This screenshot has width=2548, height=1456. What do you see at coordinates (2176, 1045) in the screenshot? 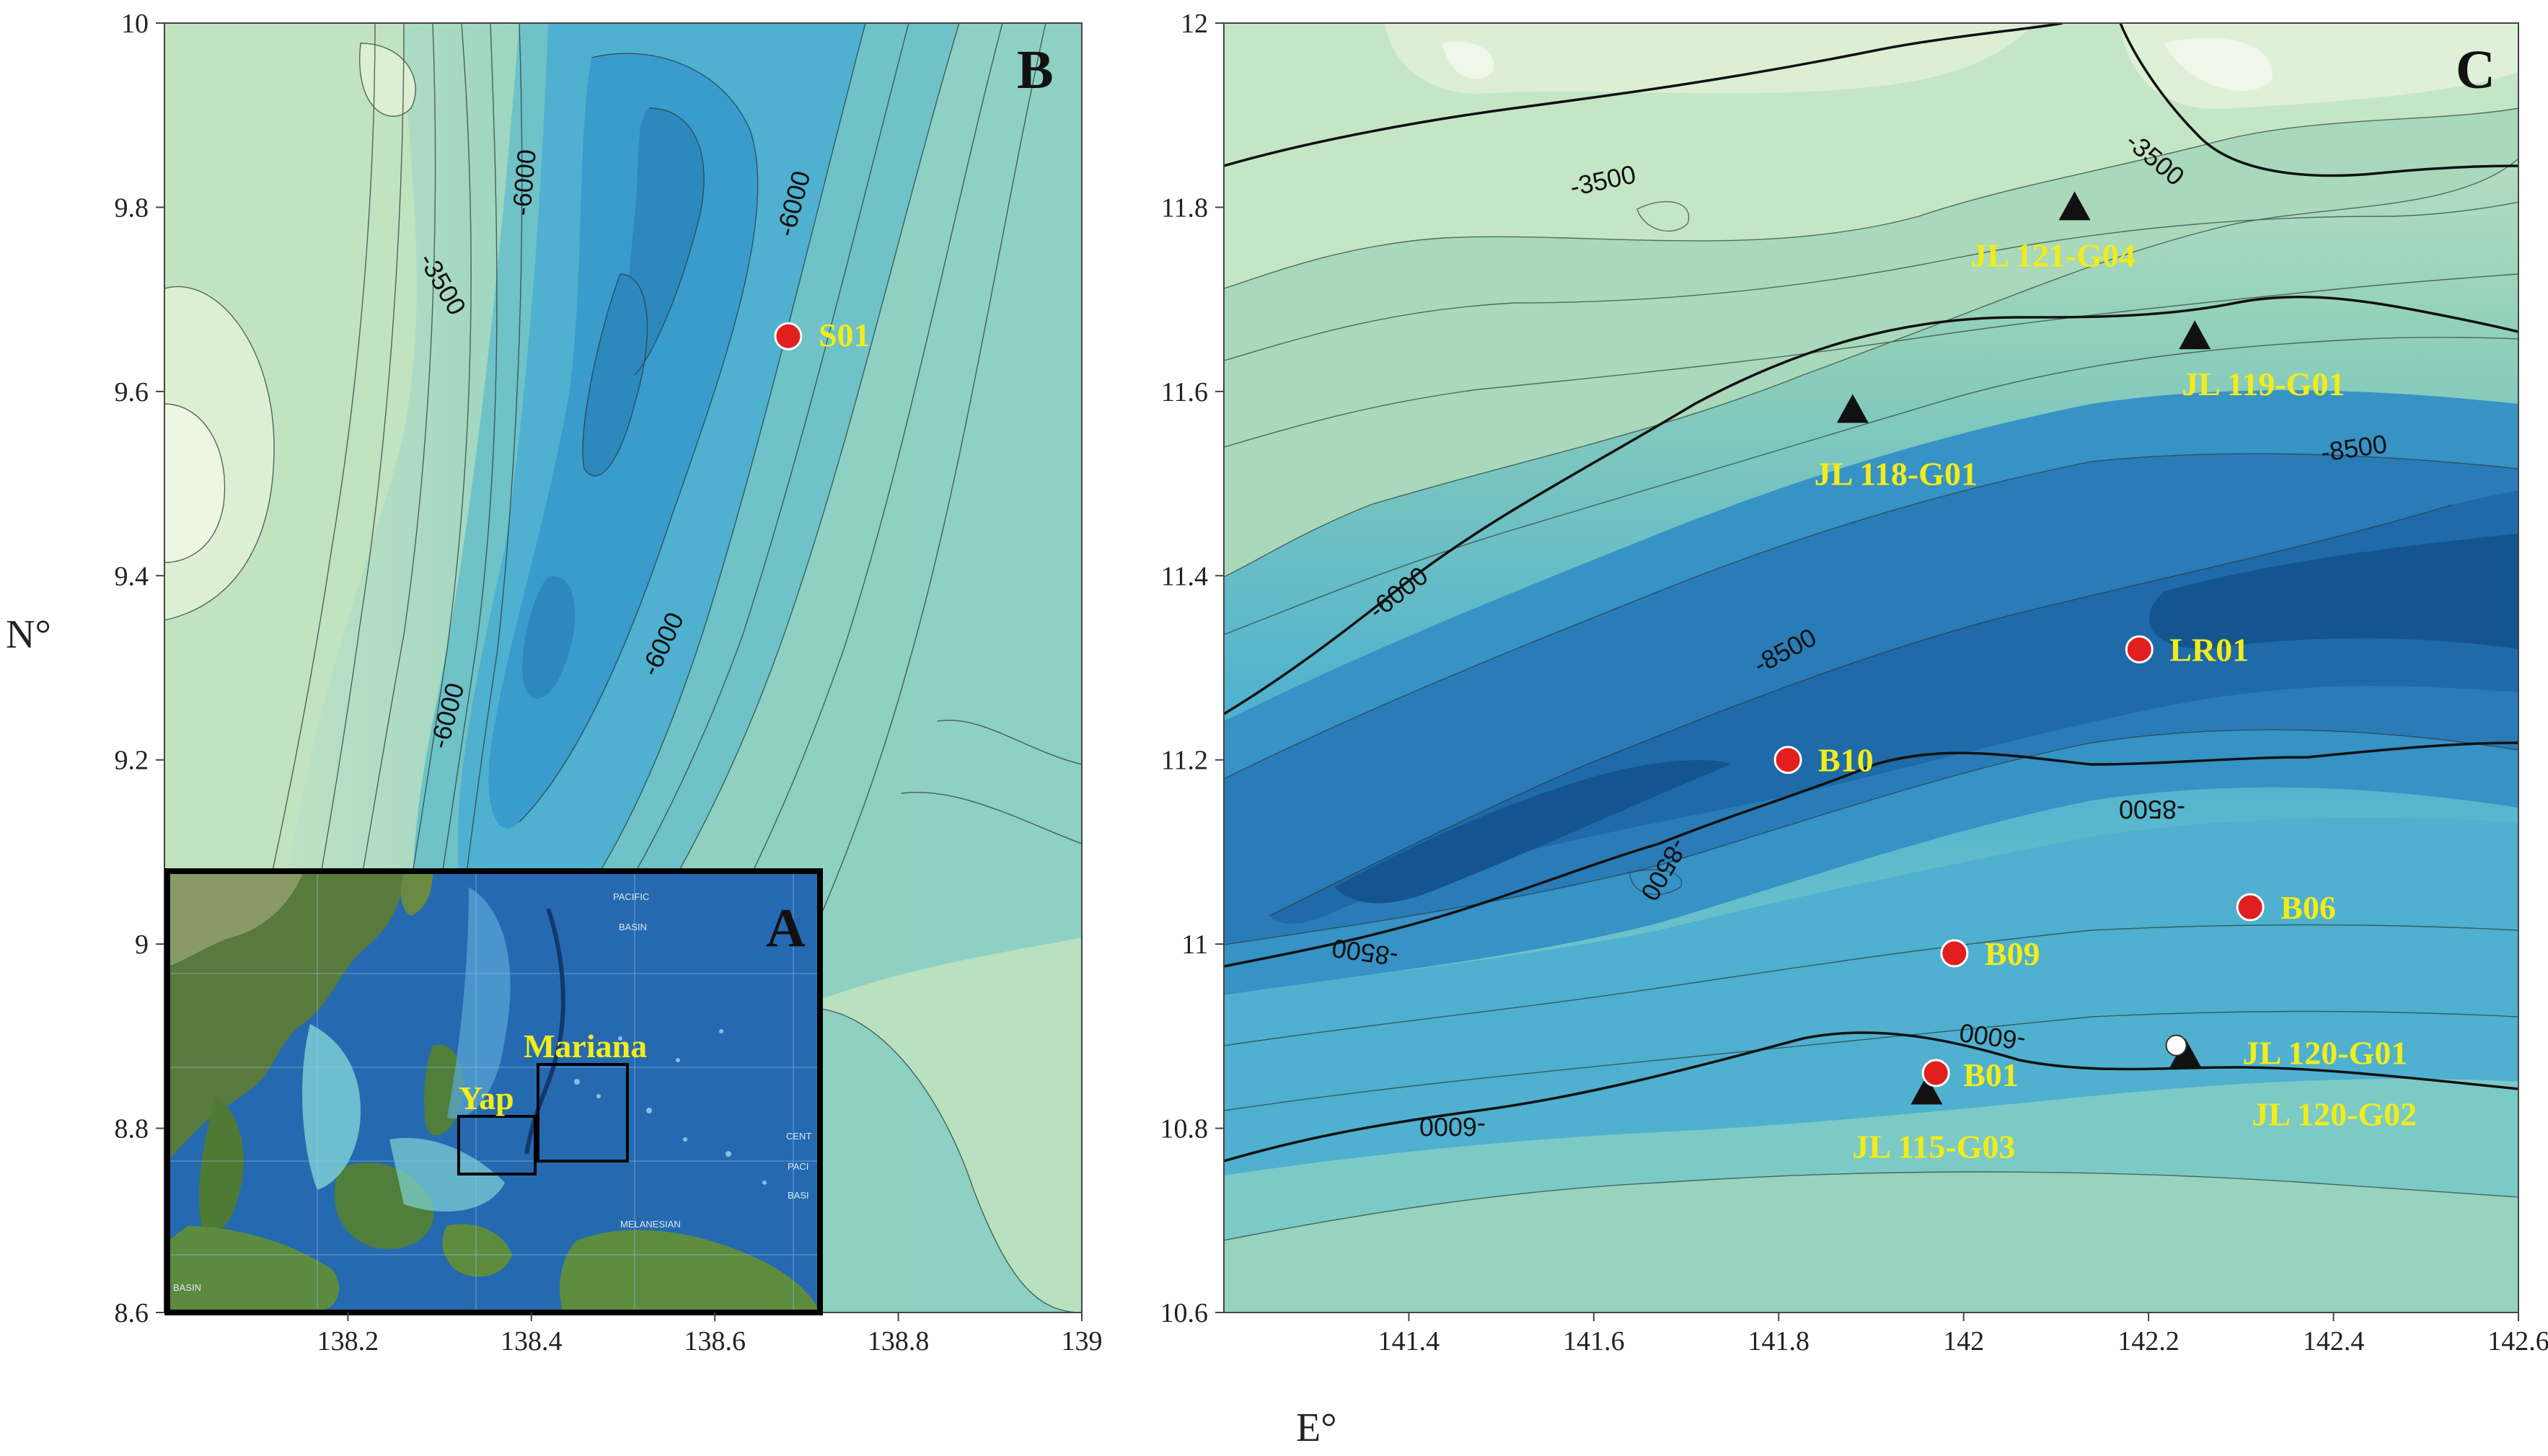
I see `white-site-marker` at bounding box center [2176, 1045].